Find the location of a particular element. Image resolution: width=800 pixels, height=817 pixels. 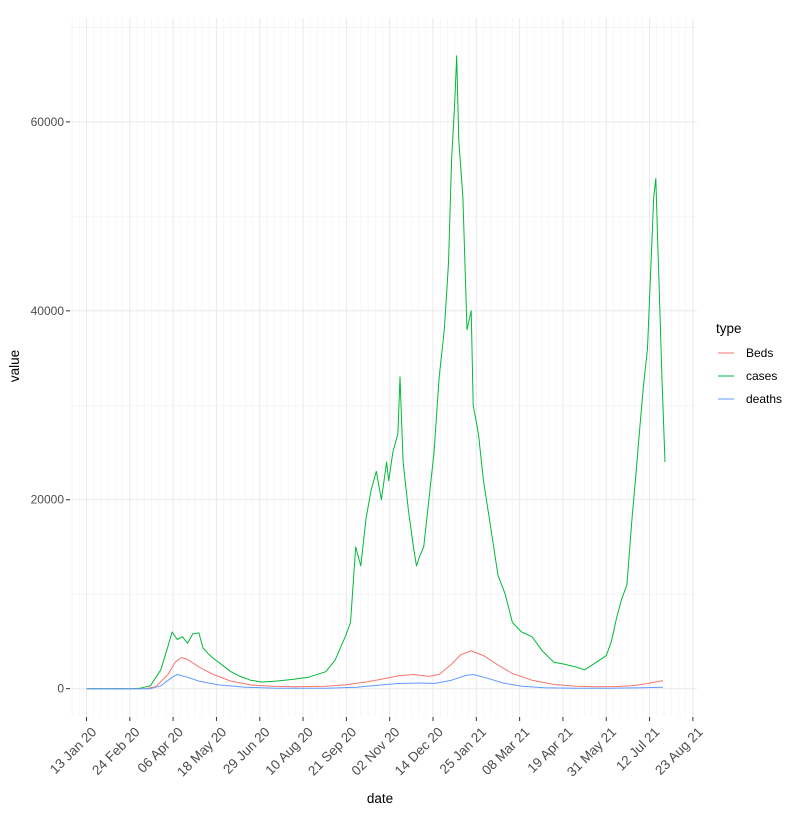

legend-title: type is located at coordinates (729, 328).